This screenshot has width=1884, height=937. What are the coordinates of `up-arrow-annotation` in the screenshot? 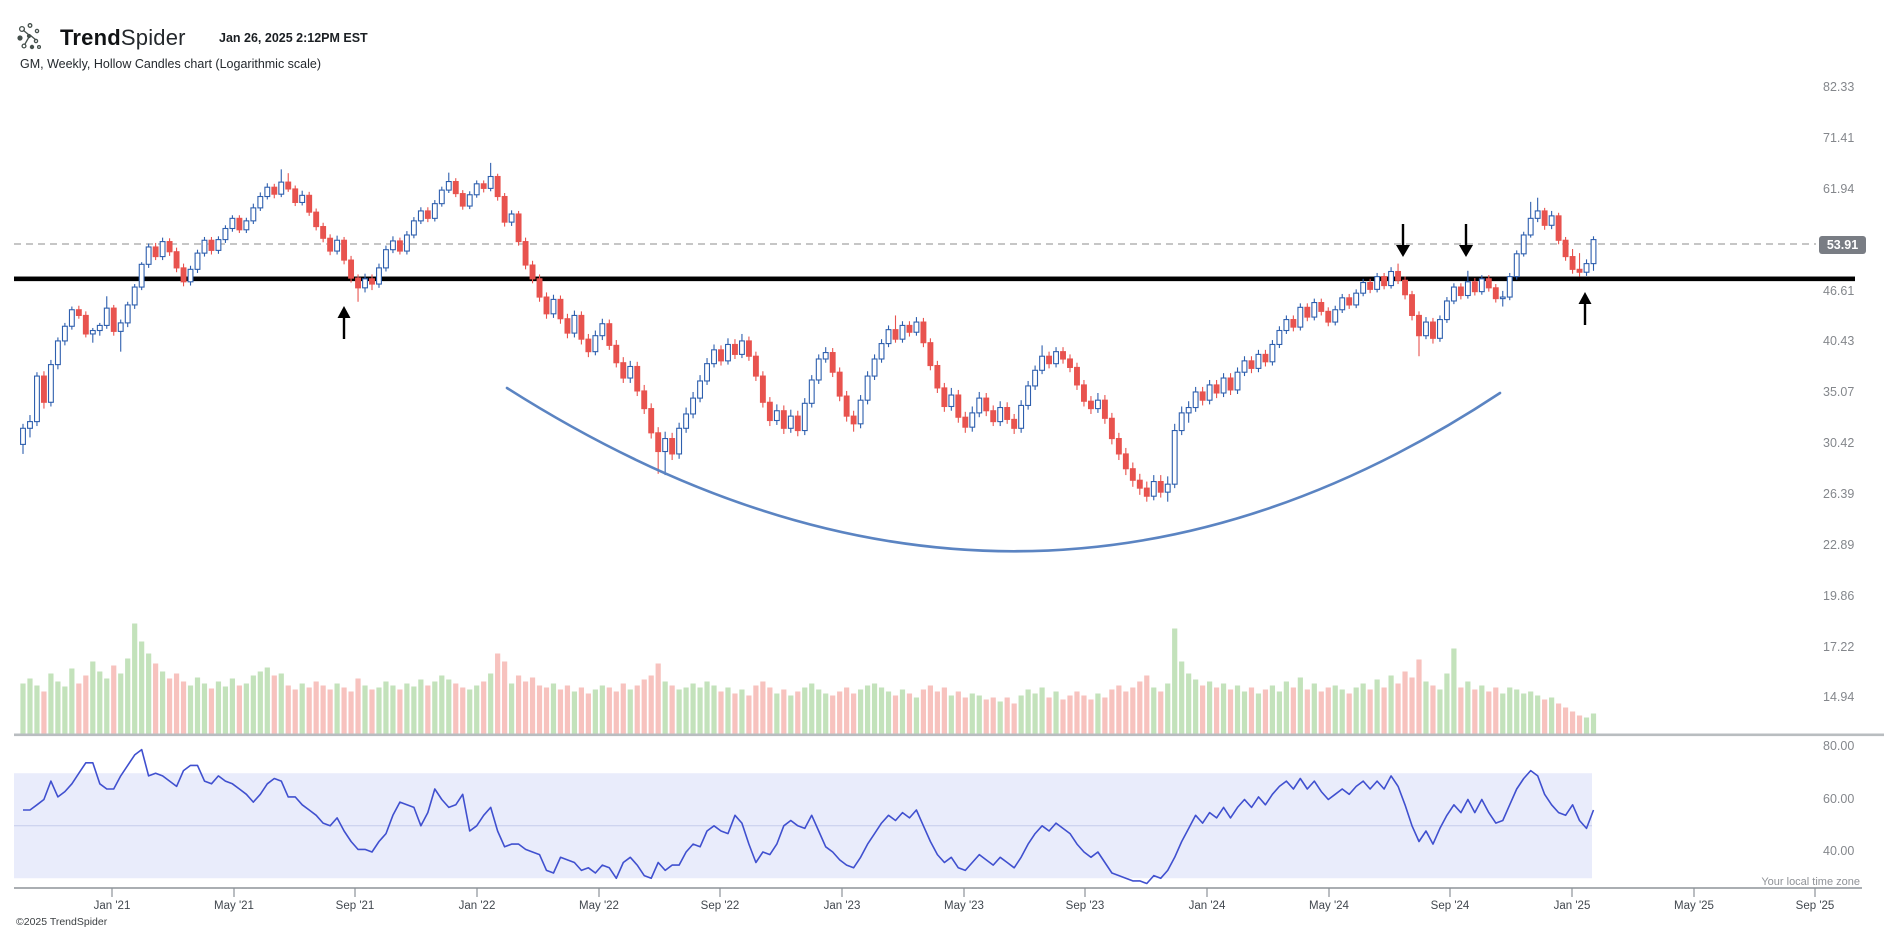 It's located at (1585, 308).